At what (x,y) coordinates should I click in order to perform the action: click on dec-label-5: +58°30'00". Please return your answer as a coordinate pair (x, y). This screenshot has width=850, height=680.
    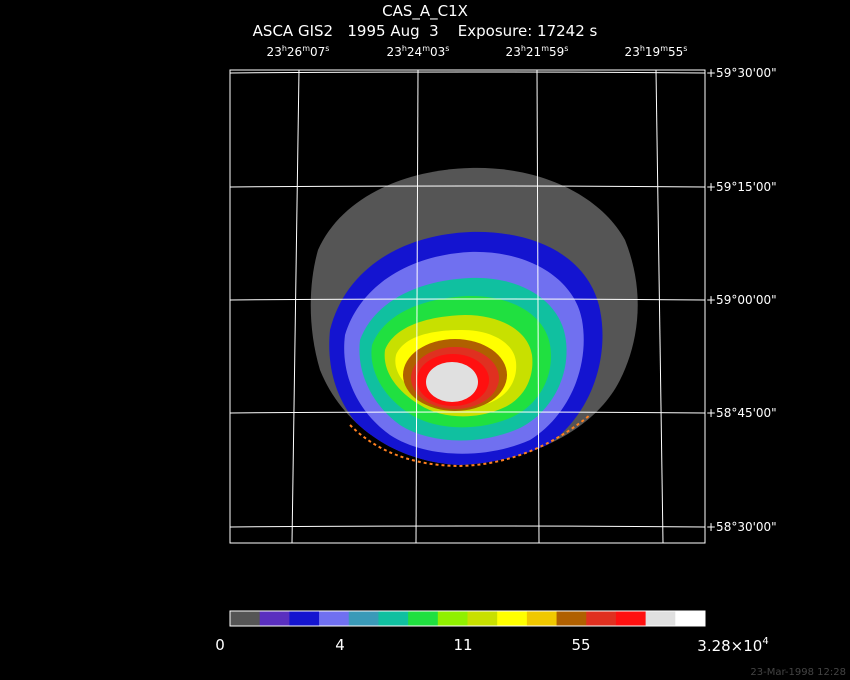
    Looking at the image, I should click on (741, 527).